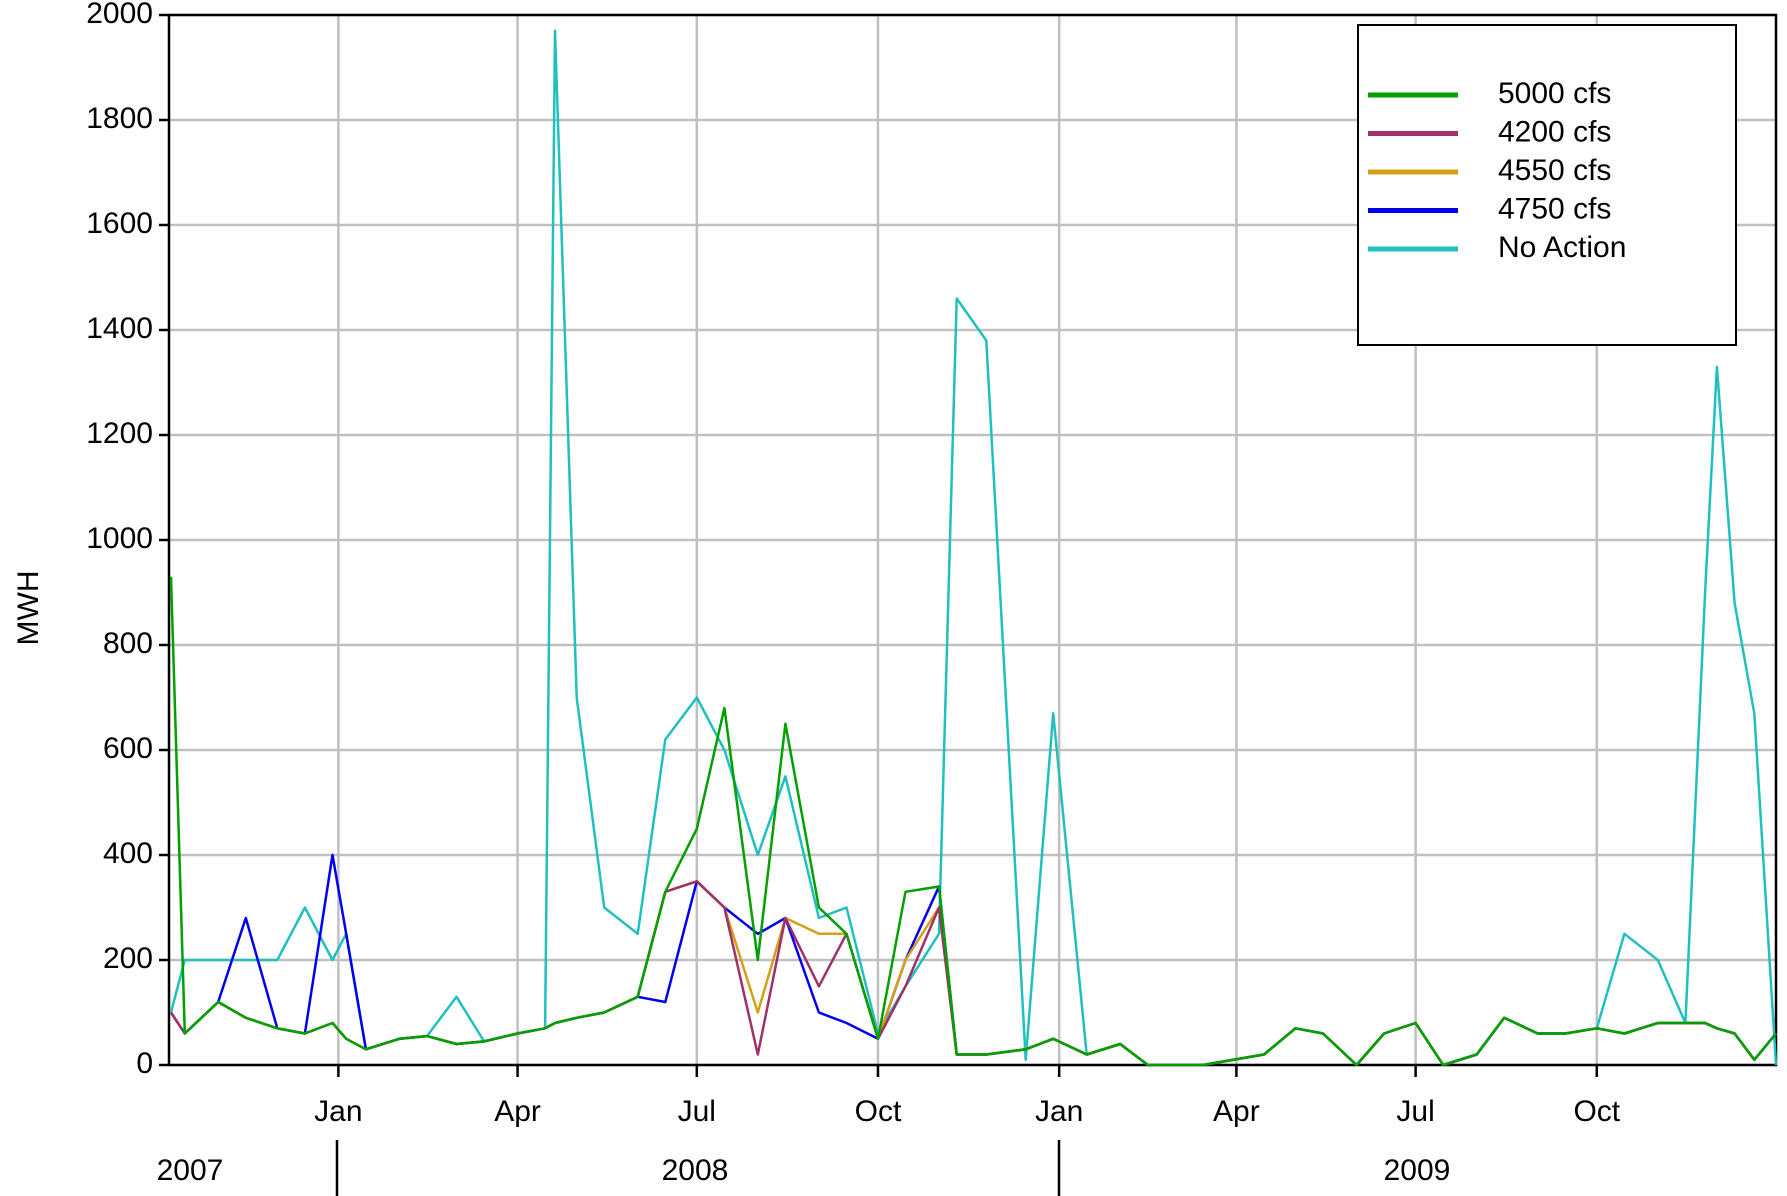  Describe the element at coordinates (1554, 170) in the screenshot. I see `legend-label: 4550 cfs` at that location.